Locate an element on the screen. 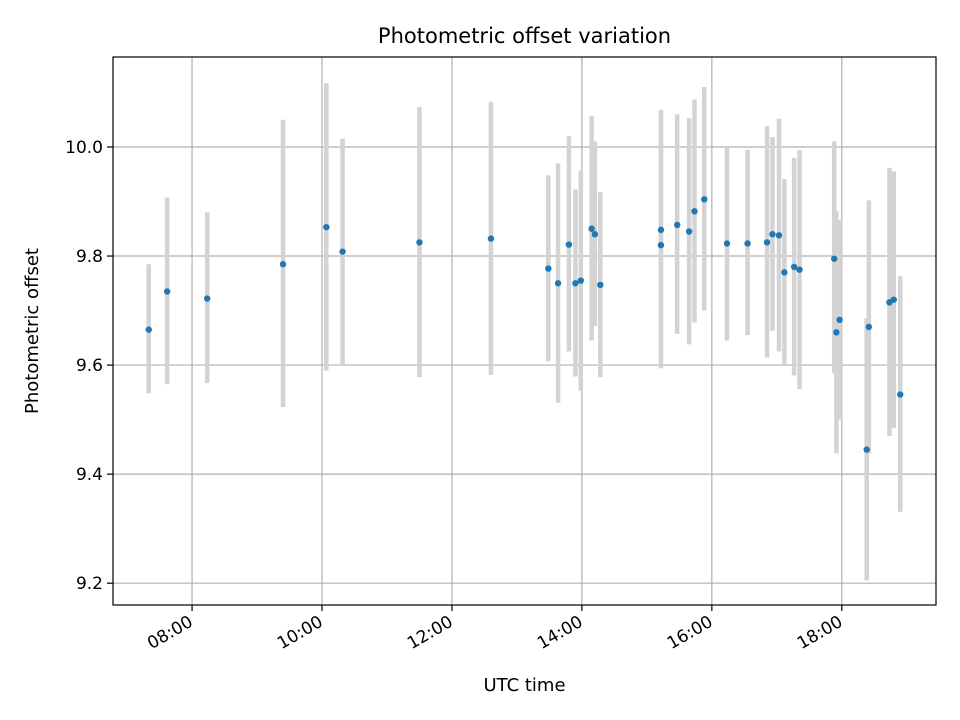 Image resolution: width=960 pixels, height=720 pixels. y-tick-label: 9.6 is located at coordinates (89, 366).